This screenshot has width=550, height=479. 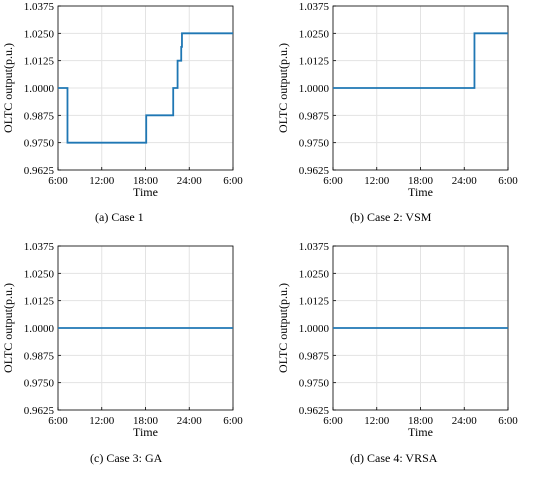 I want to click on chart-caption-3: (c) Case 3: GA, so click(x=126, y=458).